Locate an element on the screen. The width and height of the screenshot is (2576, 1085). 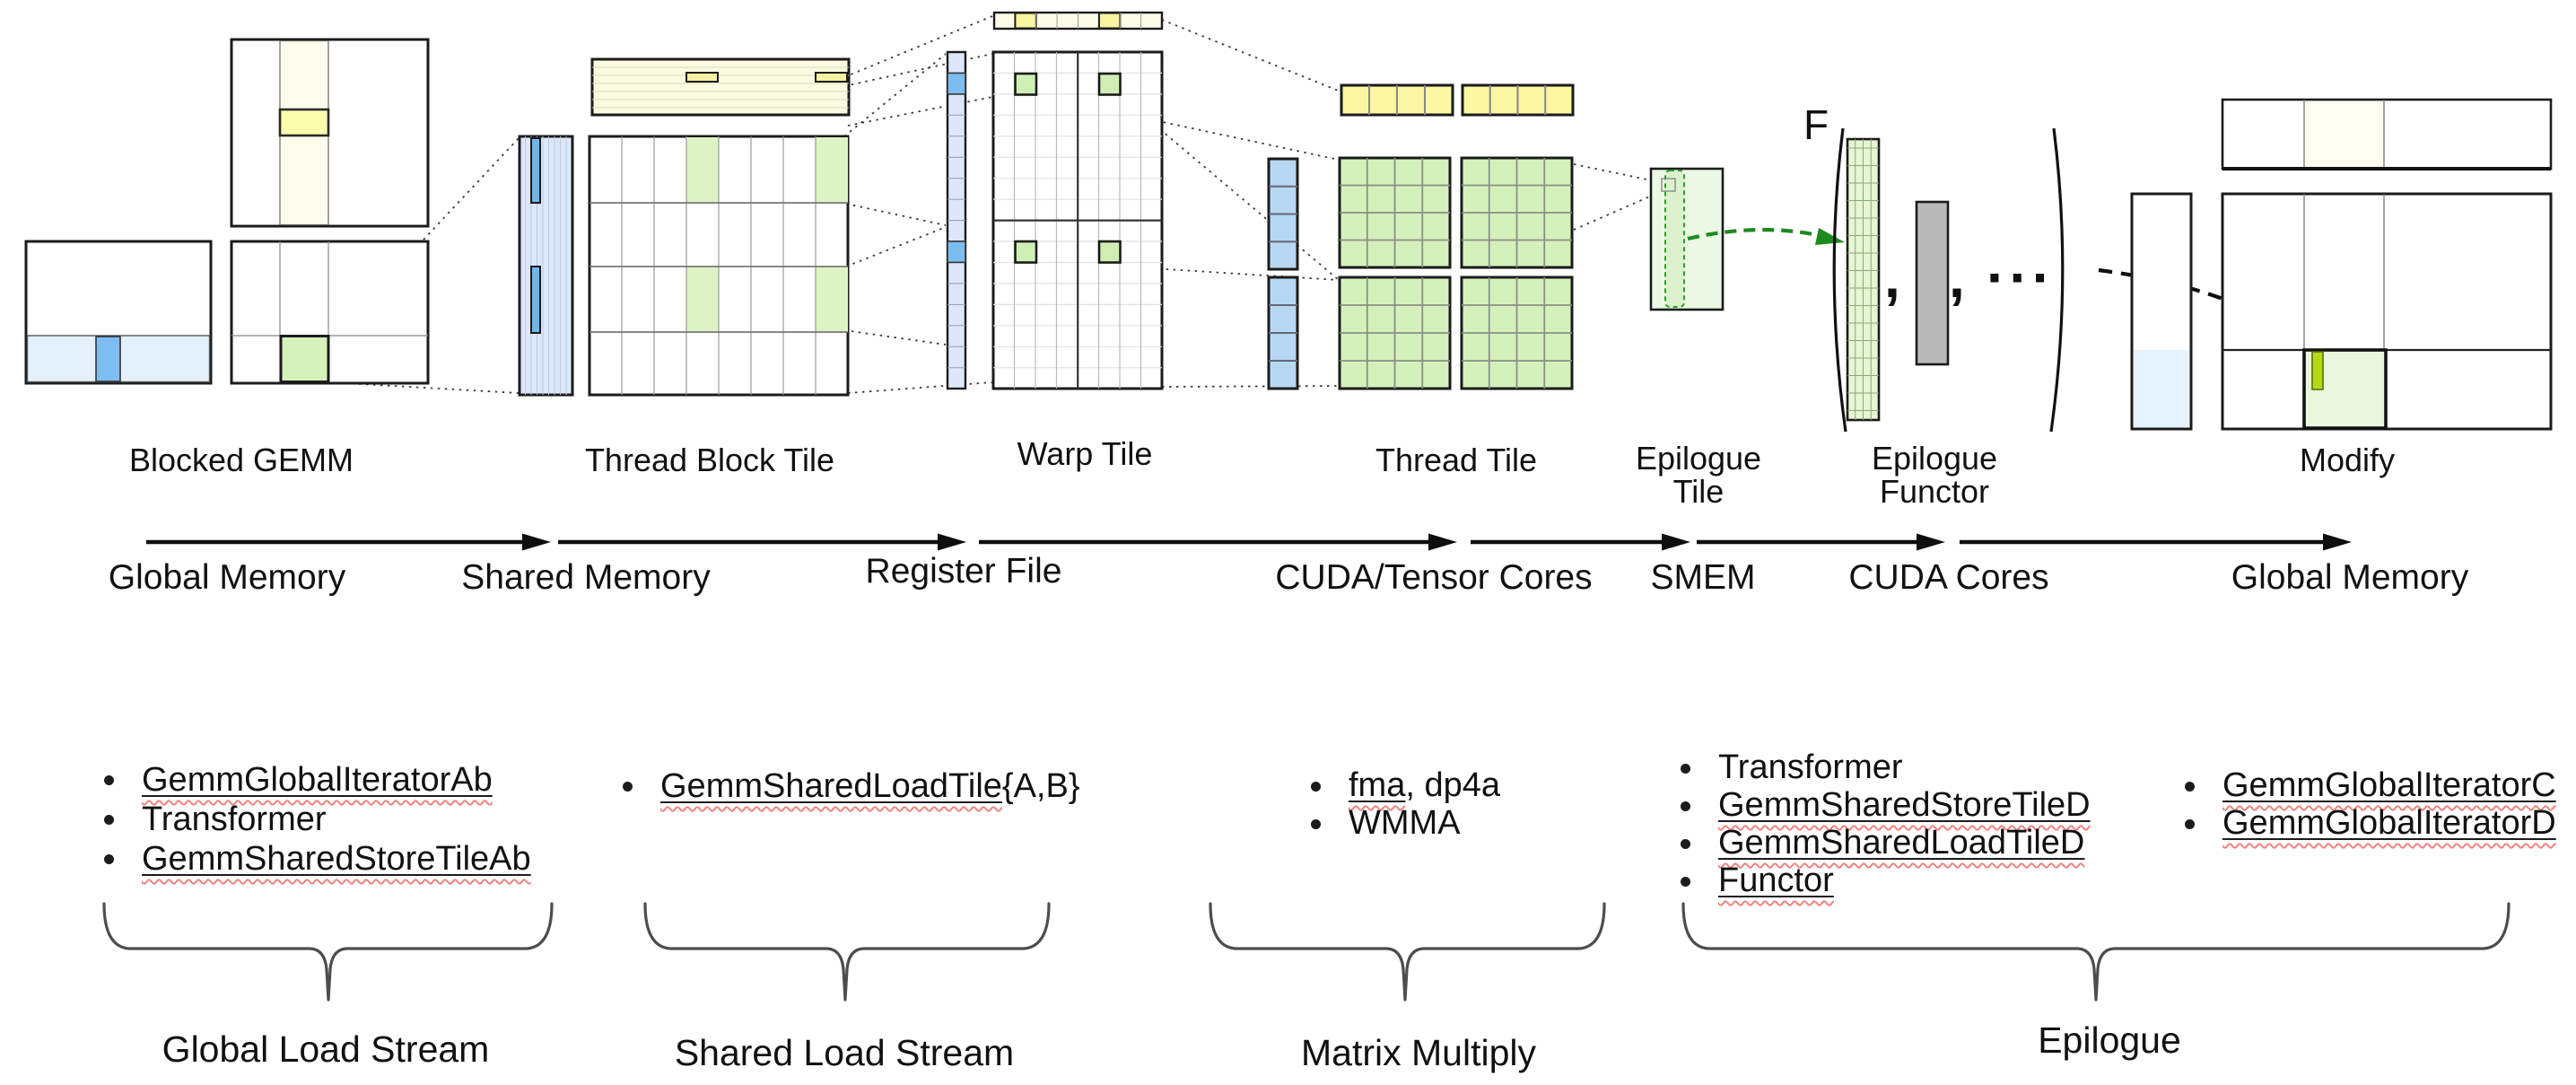
label-epilogue-tile: Epilogue Tile is located at coordinates (1698, 475).